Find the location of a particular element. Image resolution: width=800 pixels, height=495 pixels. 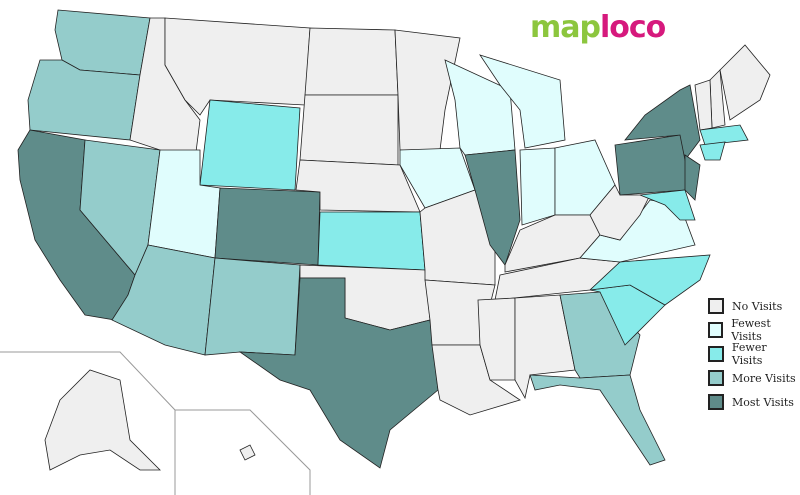

state-nj is located at coordinates (692, 177).